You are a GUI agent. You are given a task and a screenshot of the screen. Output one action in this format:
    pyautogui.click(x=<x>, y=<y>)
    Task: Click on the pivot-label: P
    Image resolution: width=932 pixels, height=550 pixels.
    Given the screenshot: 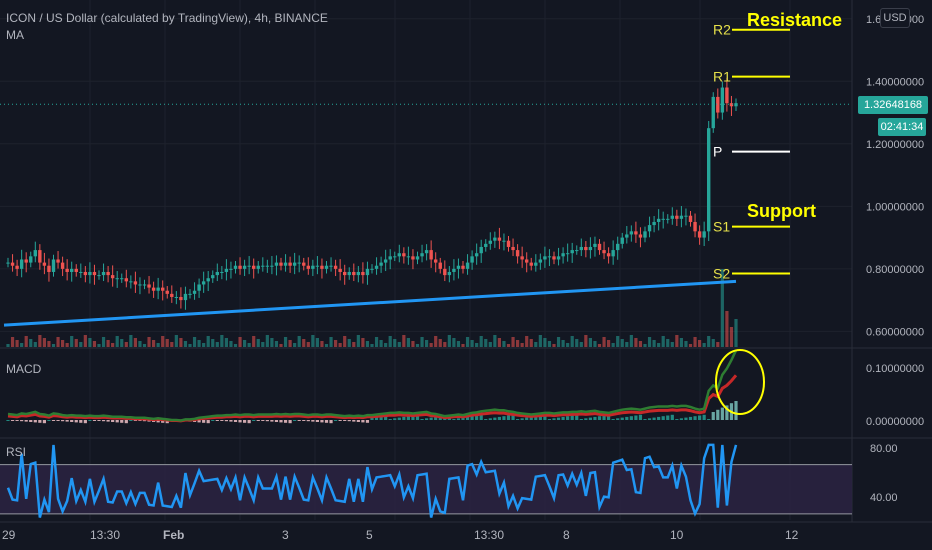 What is the action you would take?
    pyautogui.click(x=717, y=152)
    